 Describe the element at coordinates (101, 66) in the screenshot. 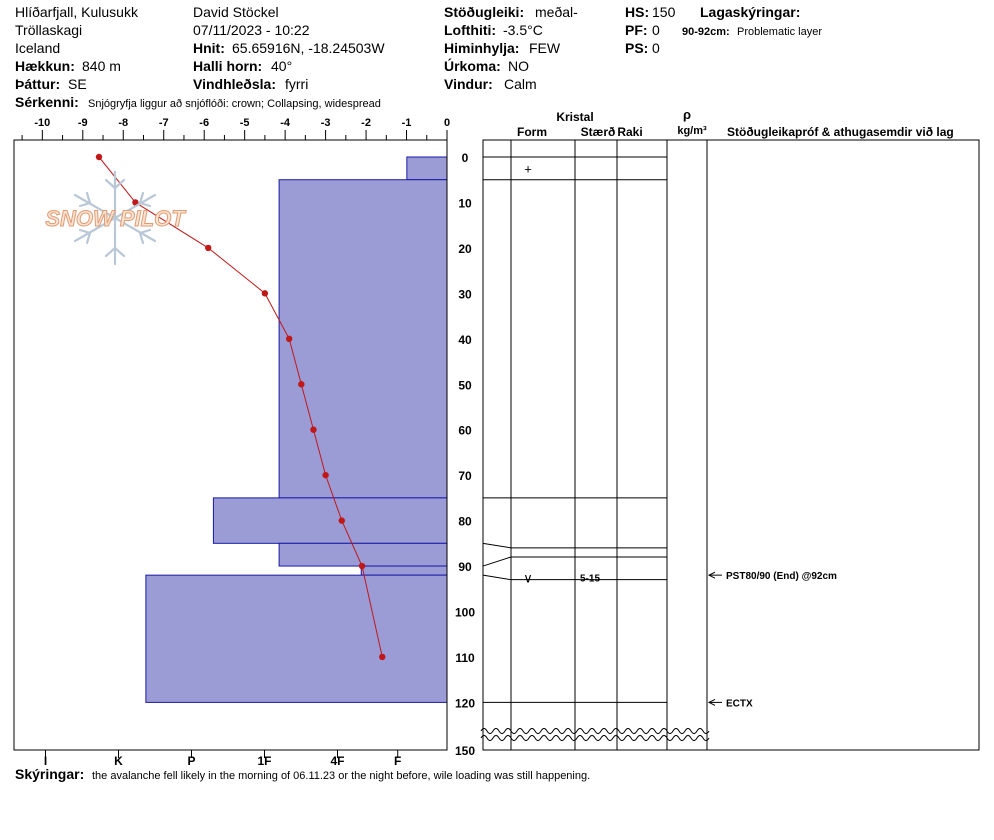

I see `elevation-value: 840 m` at that location.